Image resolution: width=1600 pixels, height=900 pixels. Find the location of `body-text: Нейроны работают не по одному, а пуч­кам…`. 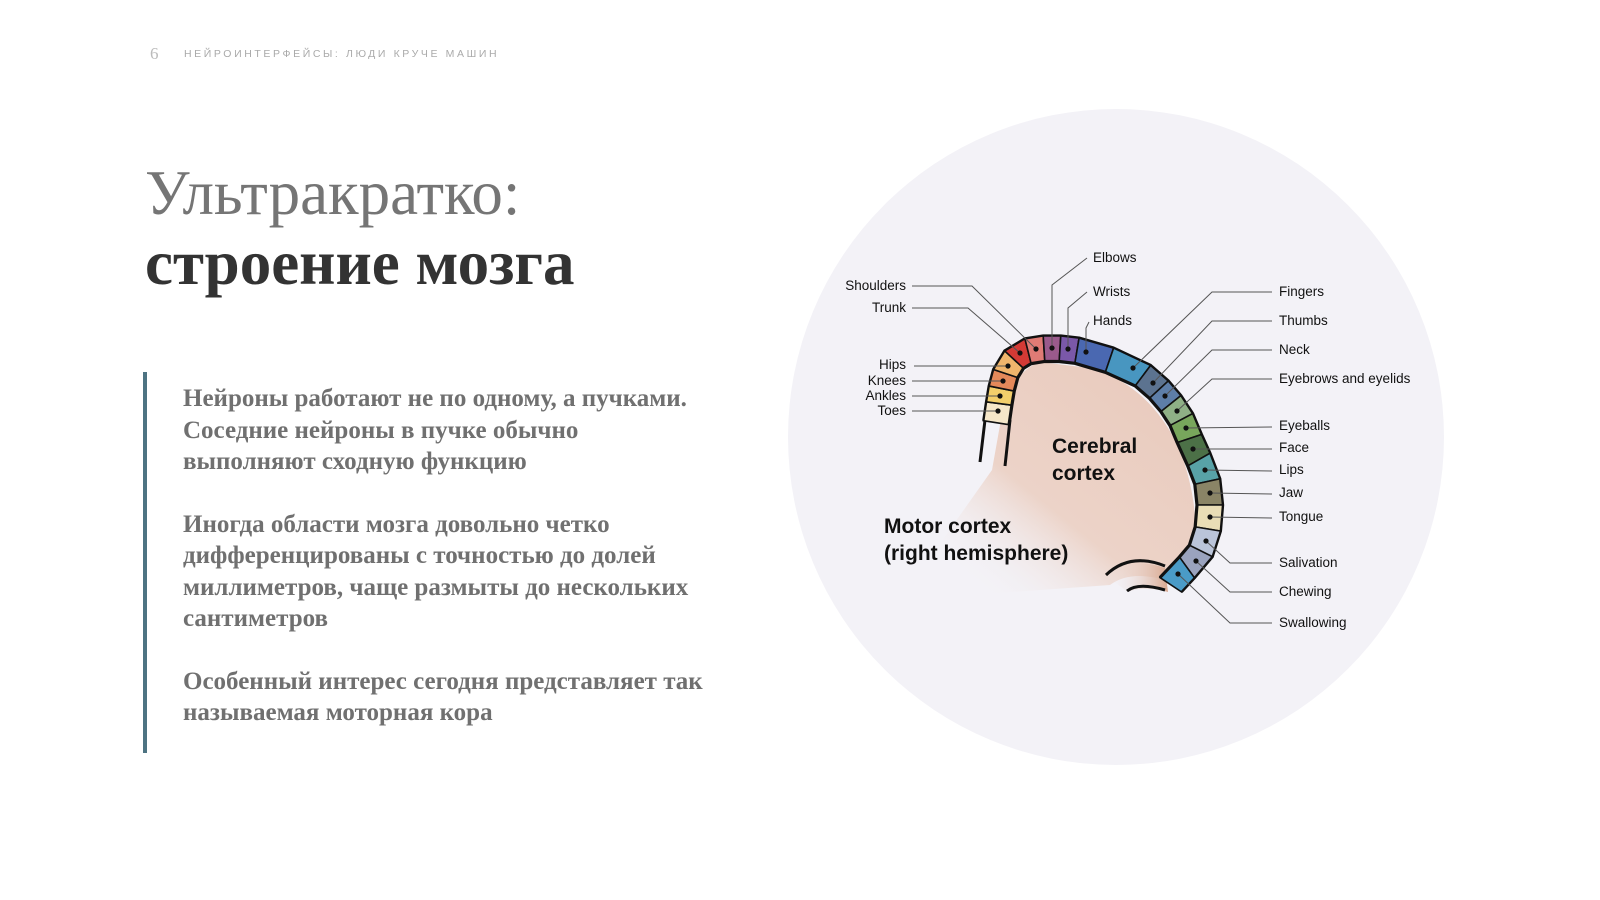

body-text: Нейроны работают не по одному, а пуч­кам… is located at coordinates (443, 571).